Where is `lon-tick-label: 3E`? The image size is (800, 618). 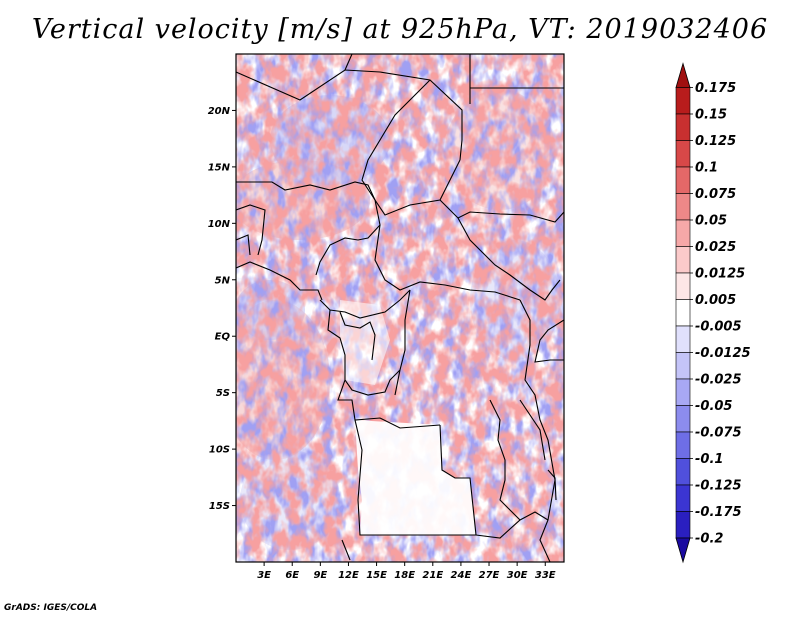
lon-tick-label: 3E is located at coordinates (264, 575).